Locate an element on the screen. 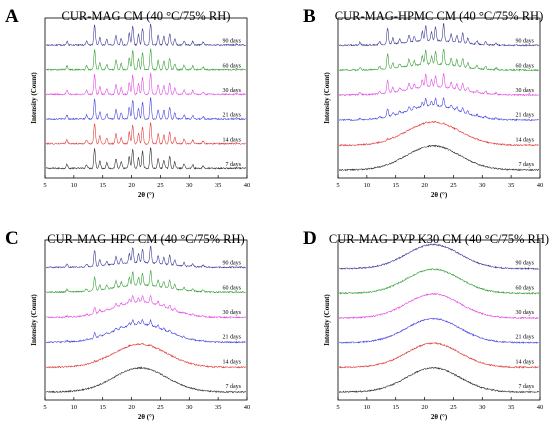 The image size is (550, 430). panel-title: CUR-MAG-HPC CM (40 °C/75% RH) is located at coordinates (145, 239).